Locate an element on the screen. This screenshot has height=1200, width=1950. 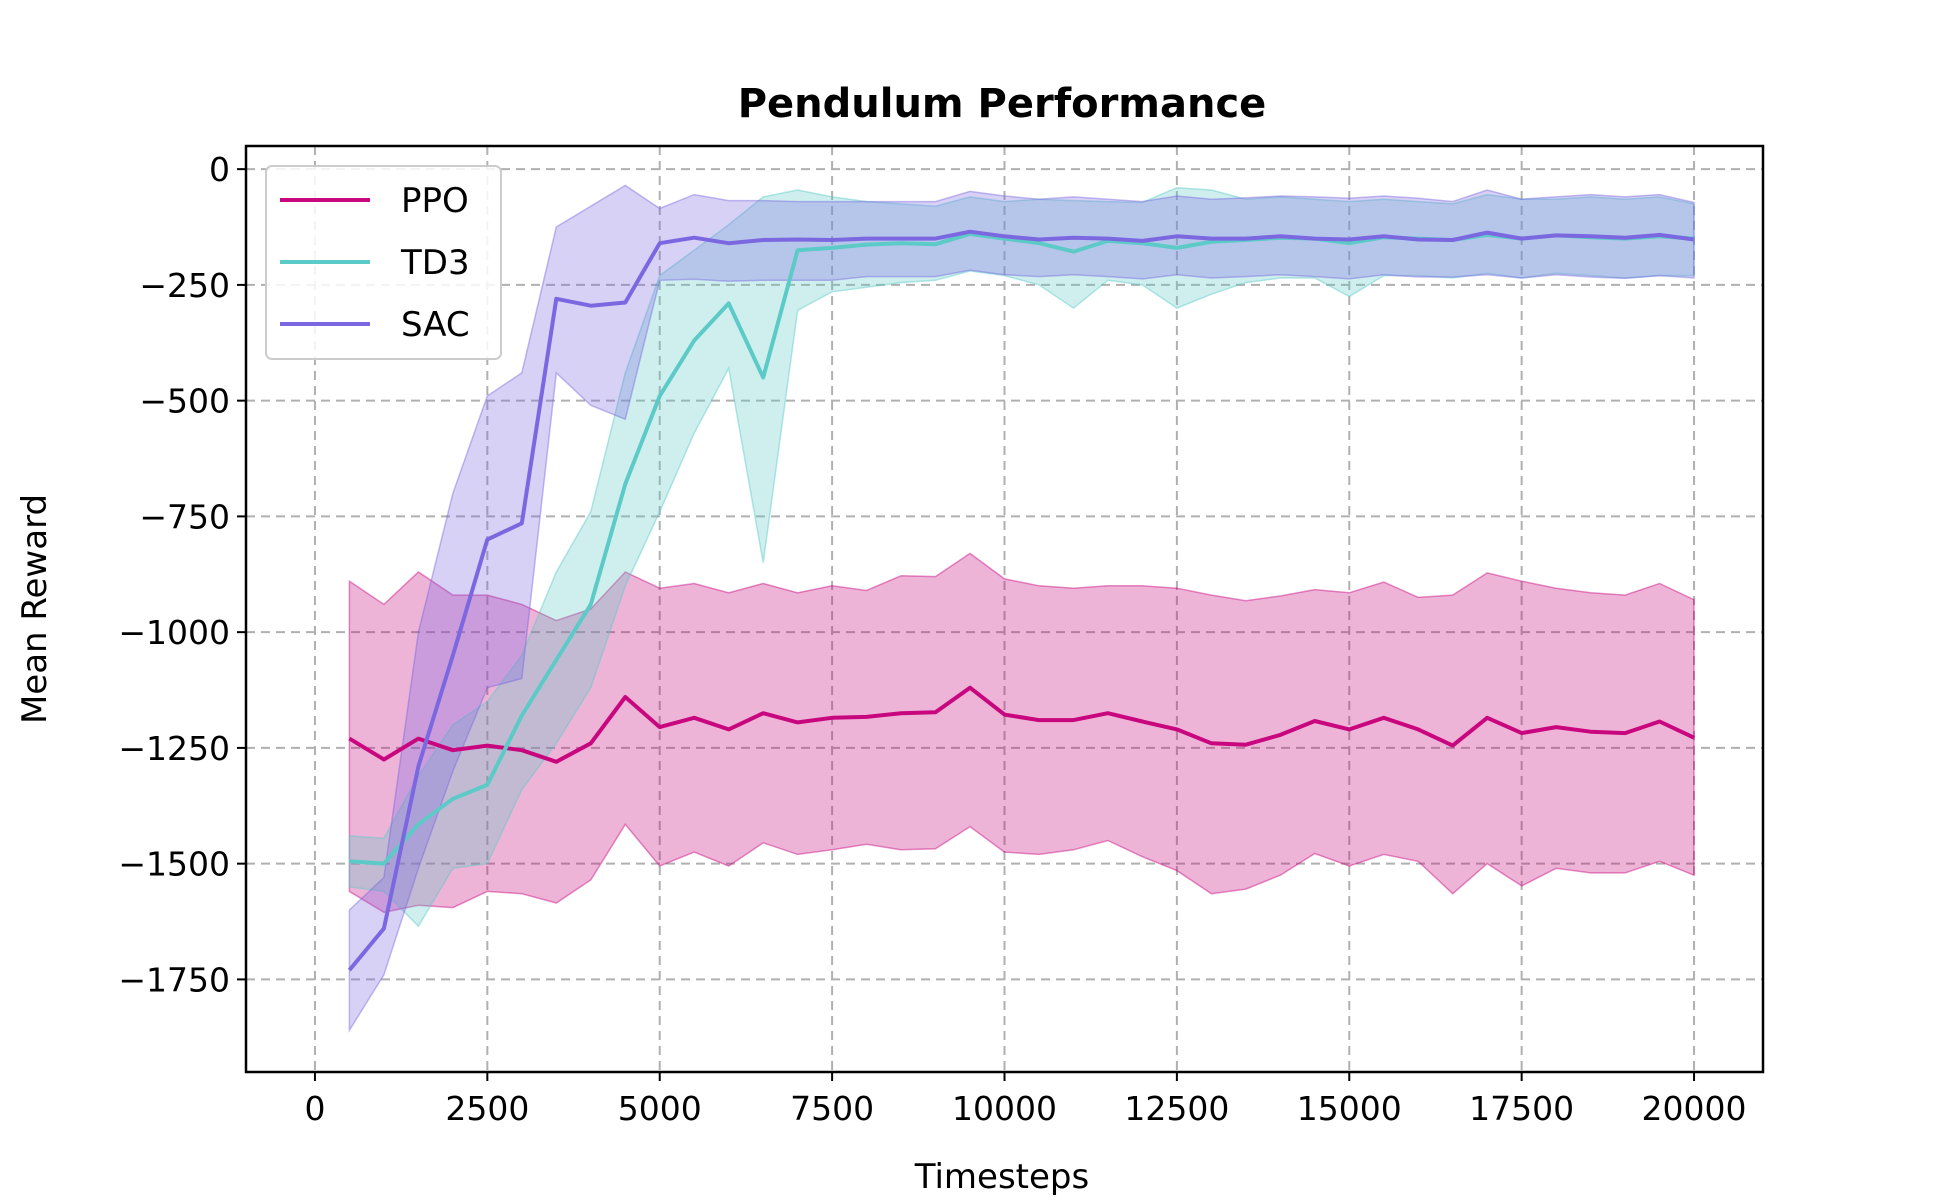
y-tick-label: −1000 is located at coordinates (174, 632).